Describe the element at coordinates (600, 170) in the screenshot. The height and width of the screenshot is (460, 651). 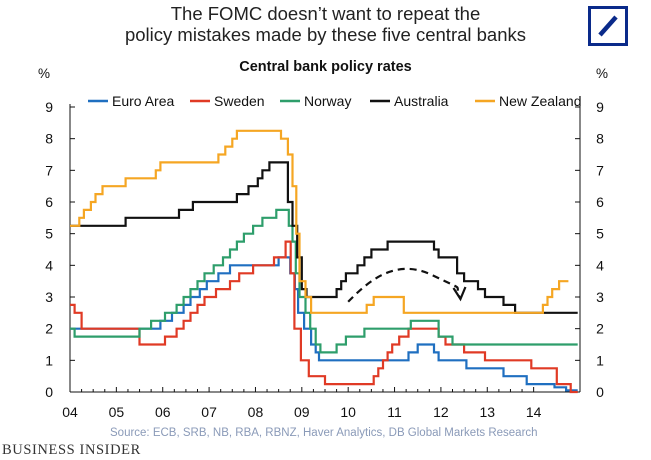
I see `y-tick-label-right: 7` at that location.